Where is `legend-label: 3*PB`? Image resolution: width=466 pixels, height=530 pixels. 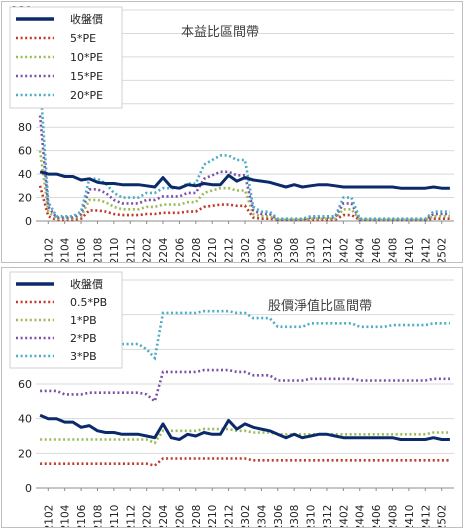
legend-label: 3*PB is located at coordinates (83, 356).